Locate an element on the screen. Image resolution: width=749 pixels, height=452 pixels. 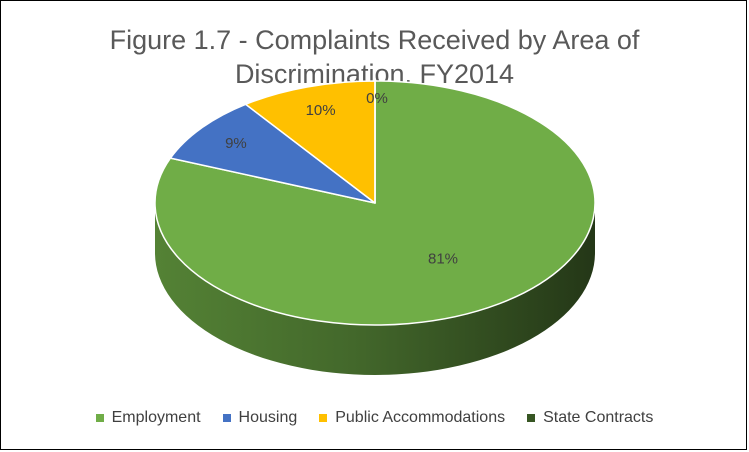
legend-swatch-public-accommodations is located at coordinates (323, 418).